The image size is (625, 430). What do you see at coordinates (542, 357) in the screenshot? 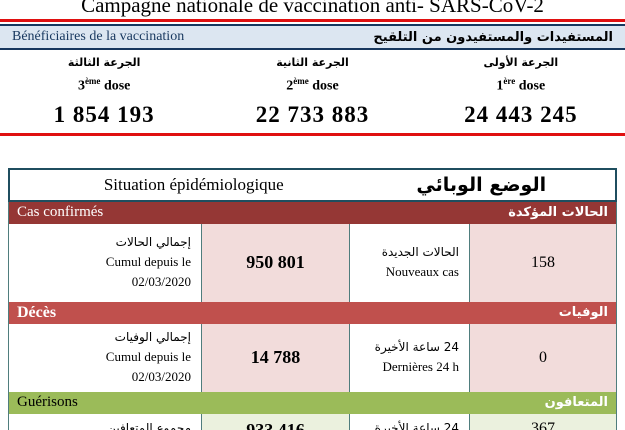
I see `deaths-new-value: 0` at bounding box center [542, 357].